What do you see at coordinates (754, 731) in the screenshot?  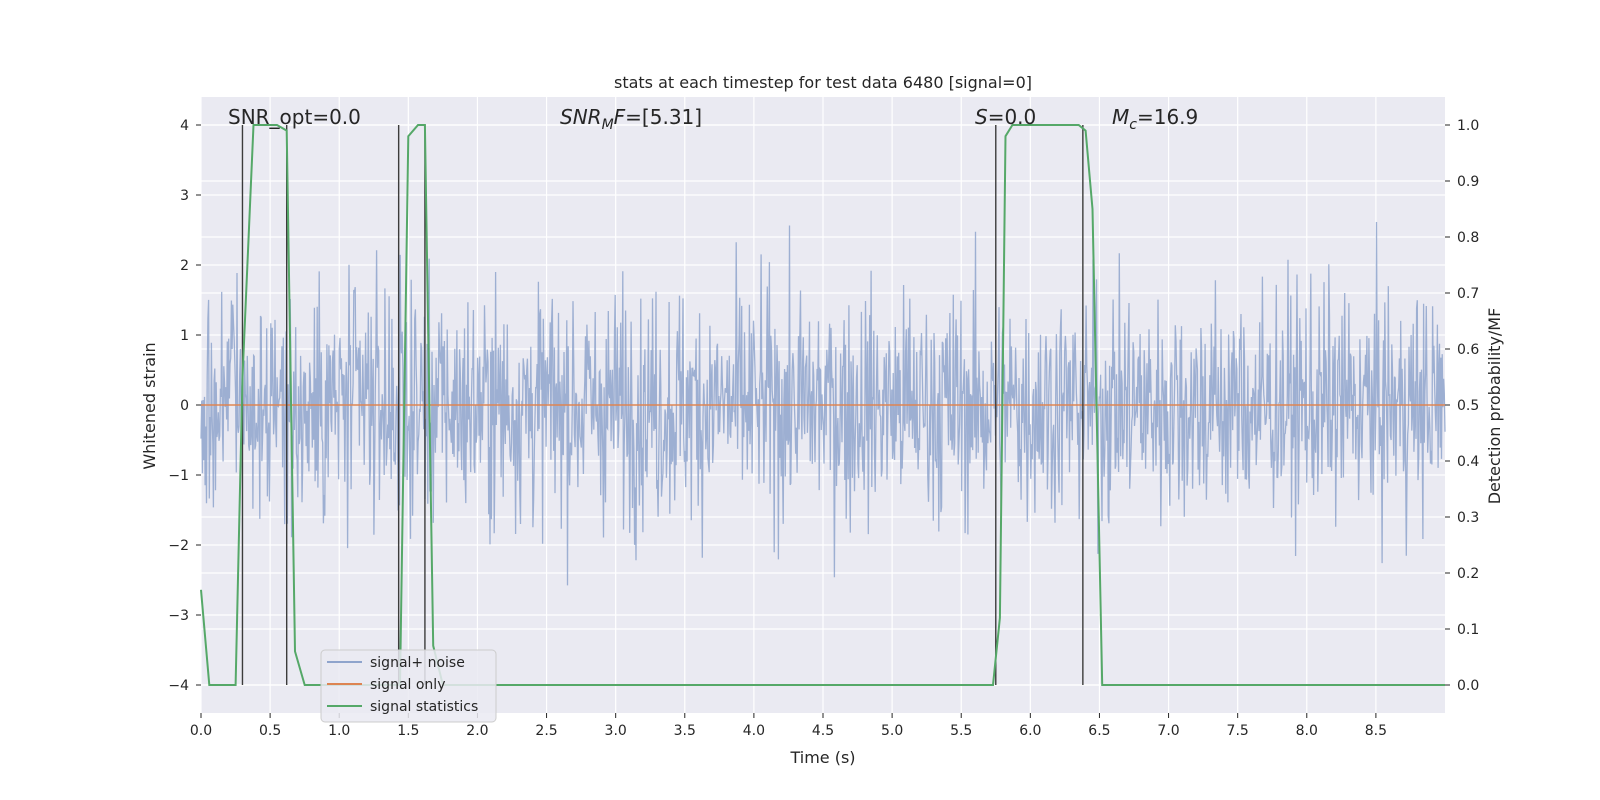 I see `x-tick-label: 4.0` at bounding box center [754, 731].